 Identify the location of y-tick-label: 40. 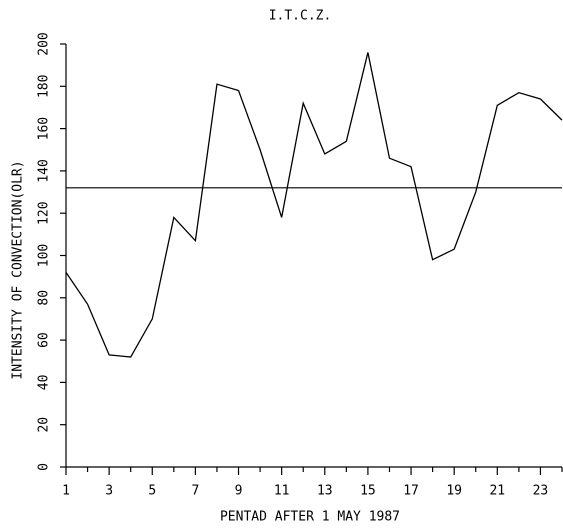
(44, 383).